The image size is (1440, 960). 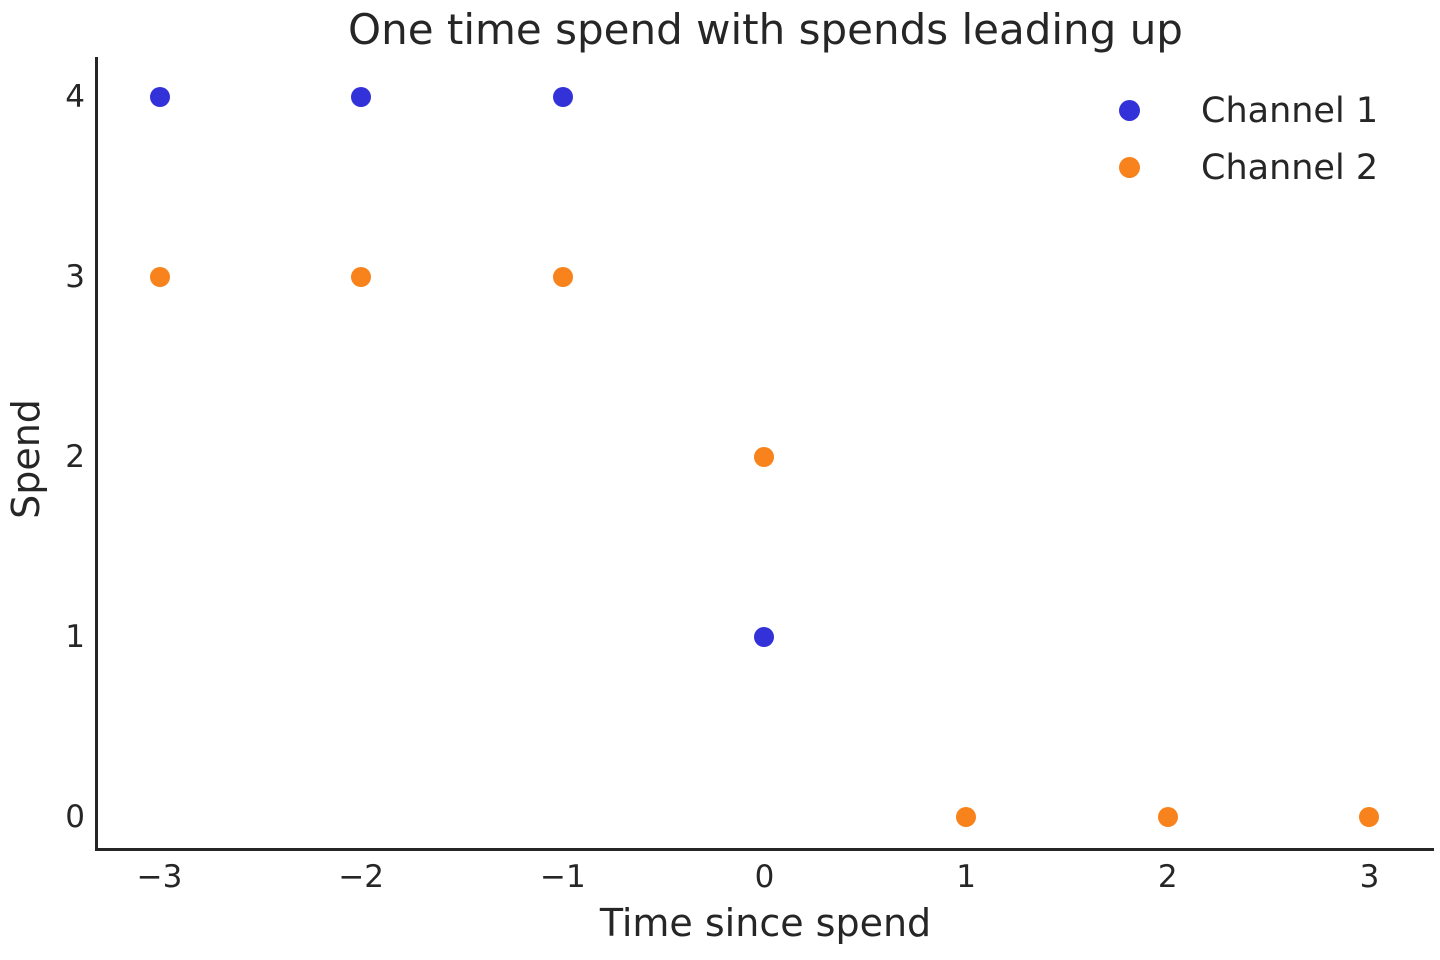 What do you see at coordinates (75, 276) in the screenshot?
I see `y-tick-label: 3` at bounding box center [75, 276].